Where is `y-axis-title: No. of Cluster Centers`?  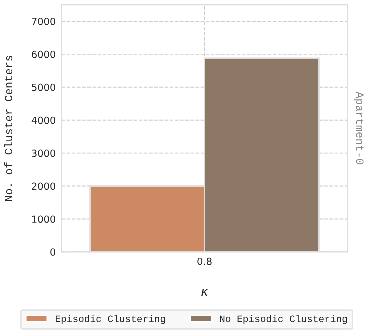 y-axis-title: No. of Cluster Centers is located at coordinates (8, 129).